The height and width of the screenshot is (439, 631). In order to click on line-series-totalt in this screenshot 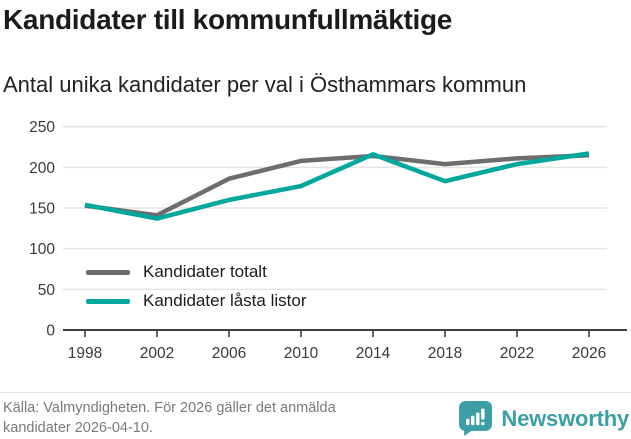, I will do `click(337, 185)`.